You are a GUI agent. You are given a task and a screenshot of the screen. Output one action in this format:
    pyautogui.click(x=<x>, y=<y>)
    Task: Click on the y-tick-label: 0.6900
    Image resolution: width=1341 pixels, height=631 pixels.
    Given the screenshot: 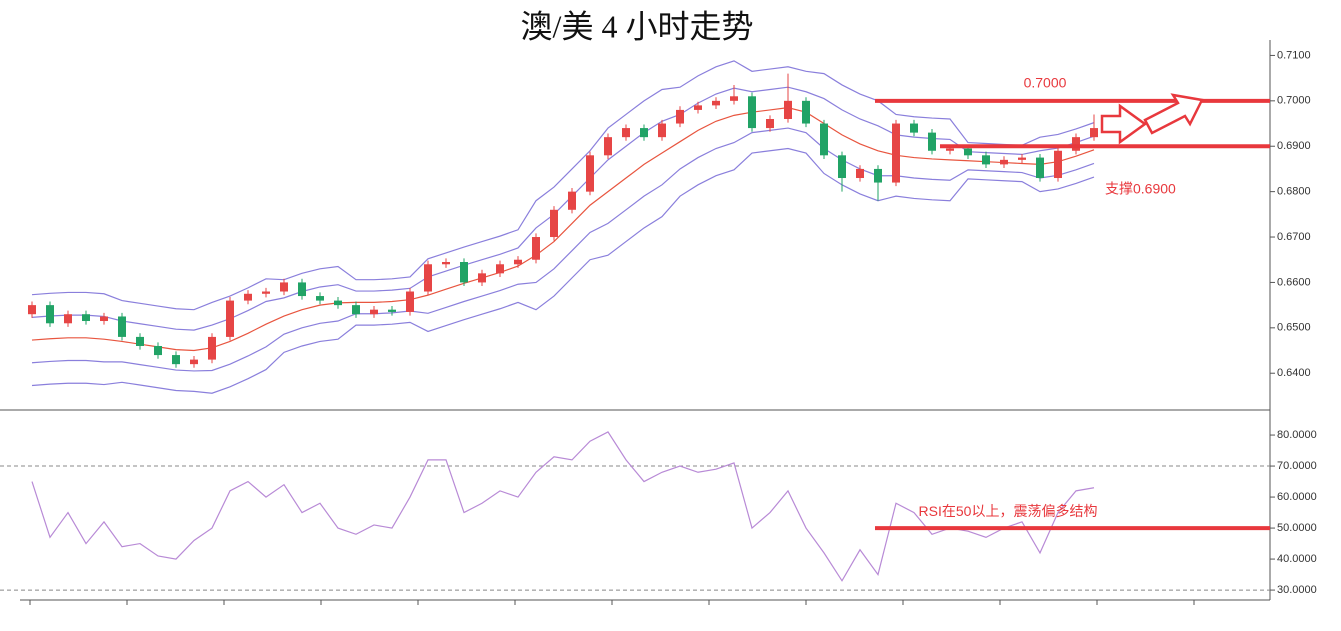 What is the action you would take?
    pyautogui.click(x=1294, y=146)
    